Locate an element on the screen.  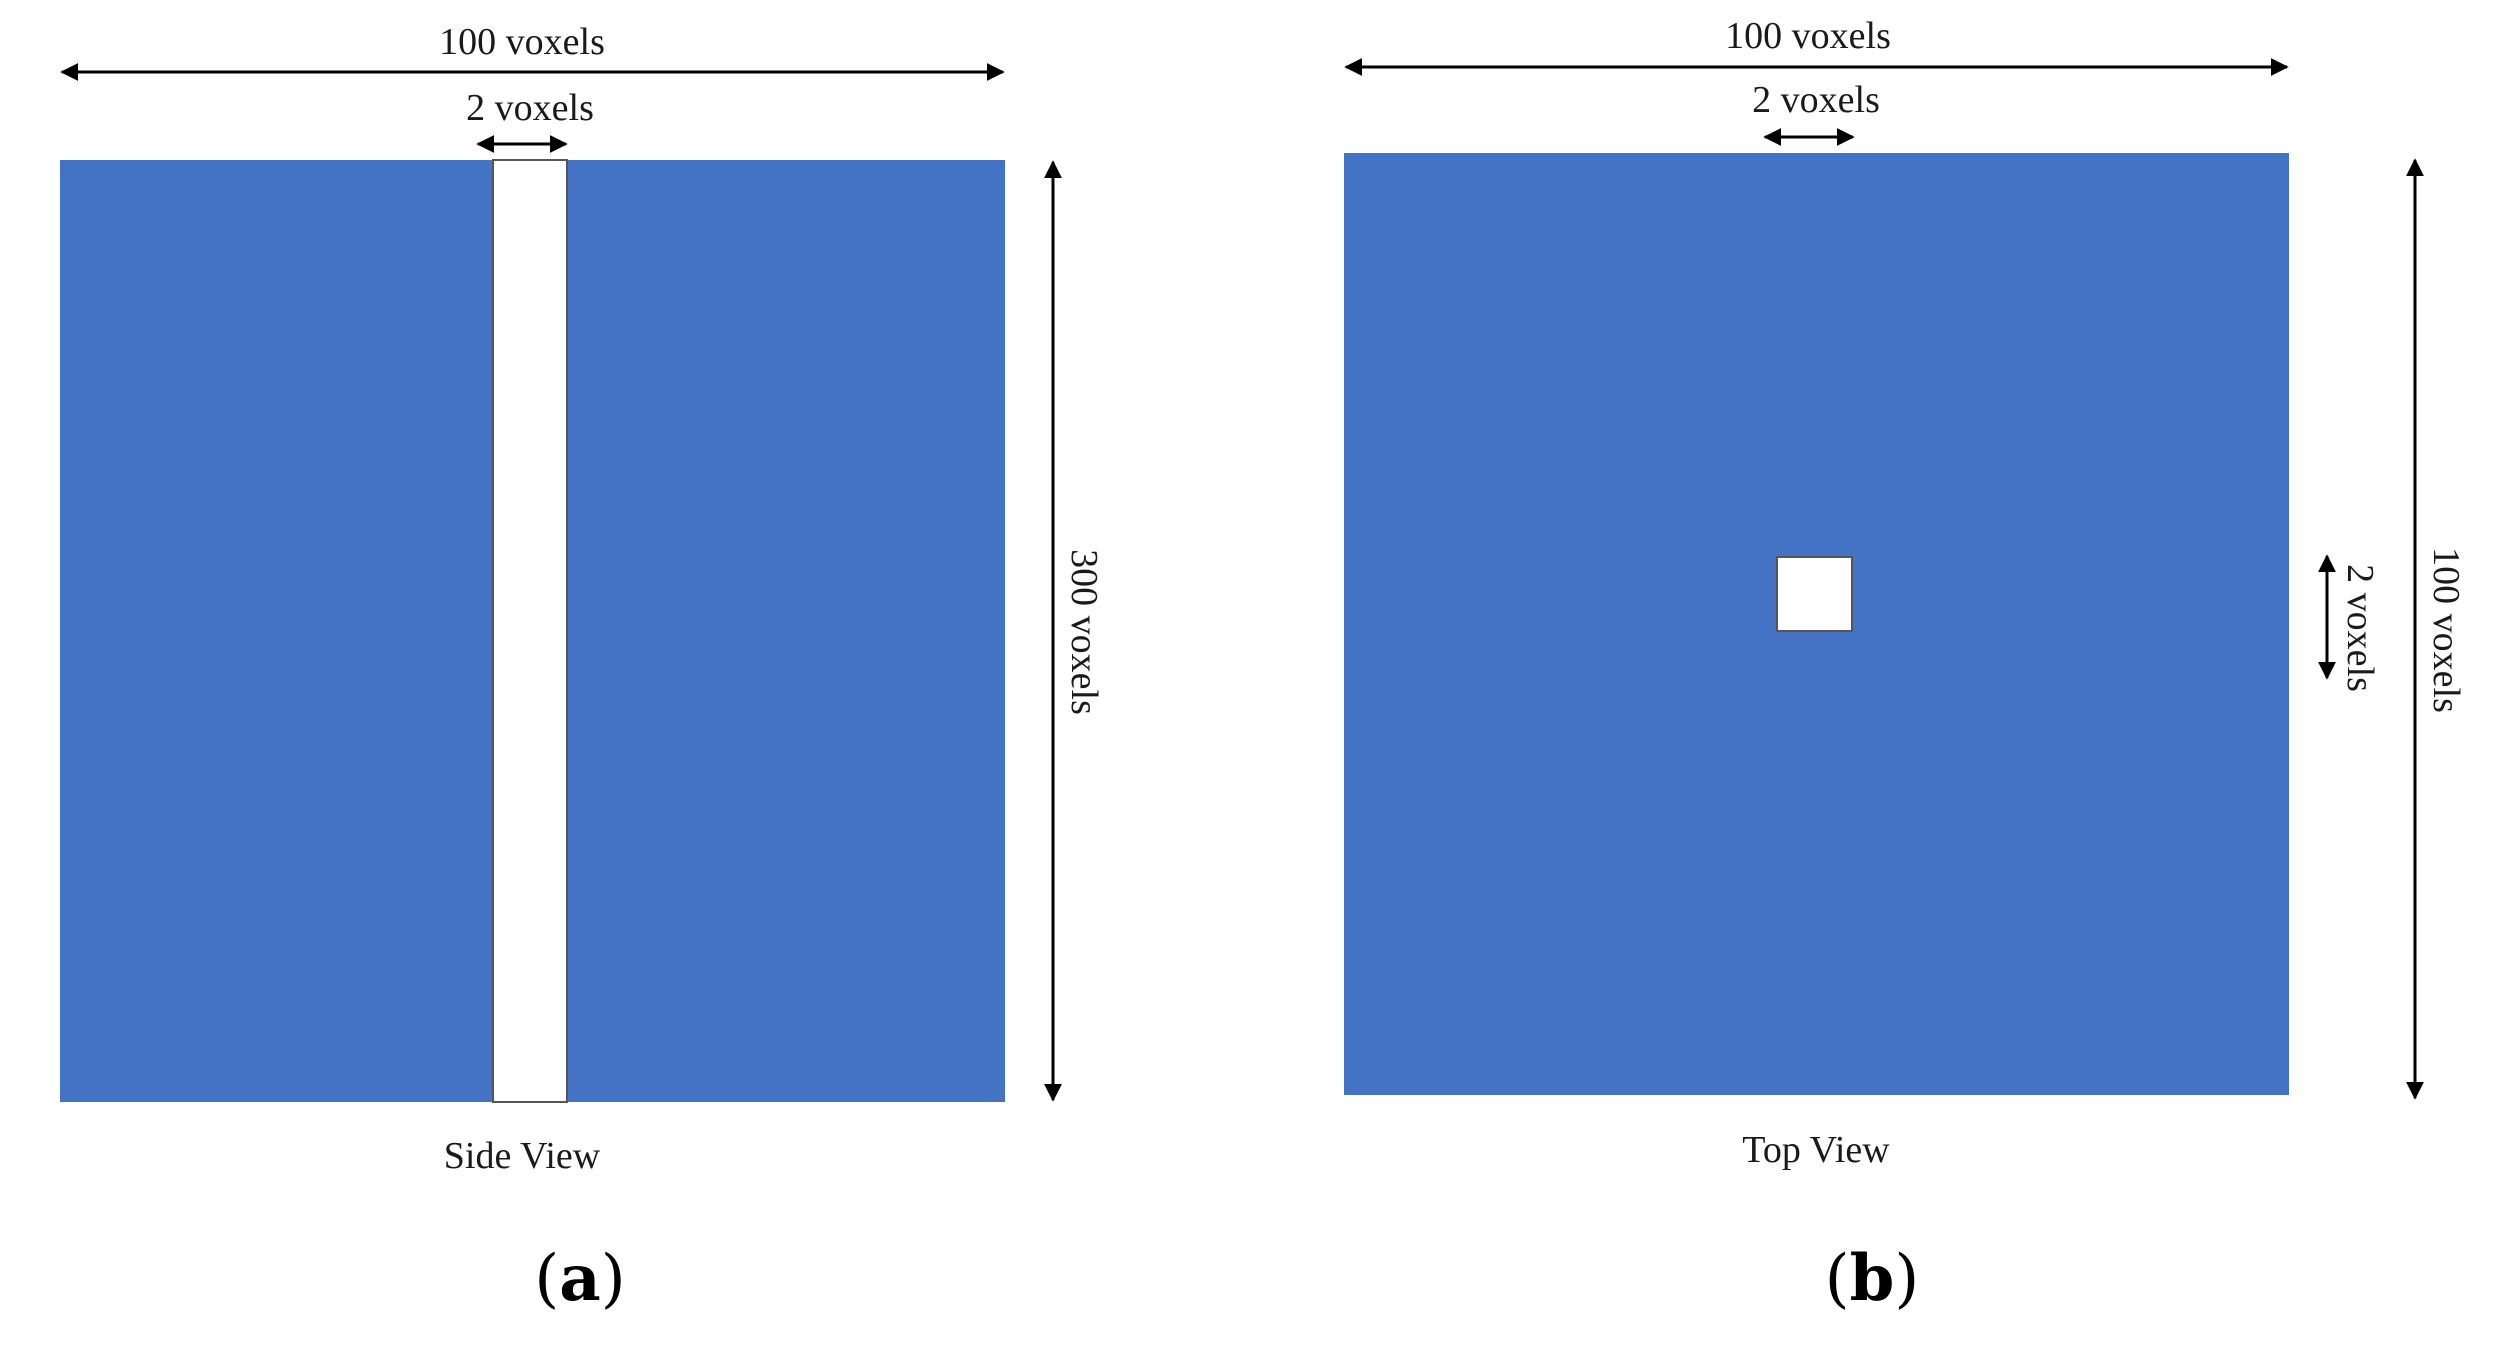
panel-label-b-letter: b is located at coordinates (1872, 1278).